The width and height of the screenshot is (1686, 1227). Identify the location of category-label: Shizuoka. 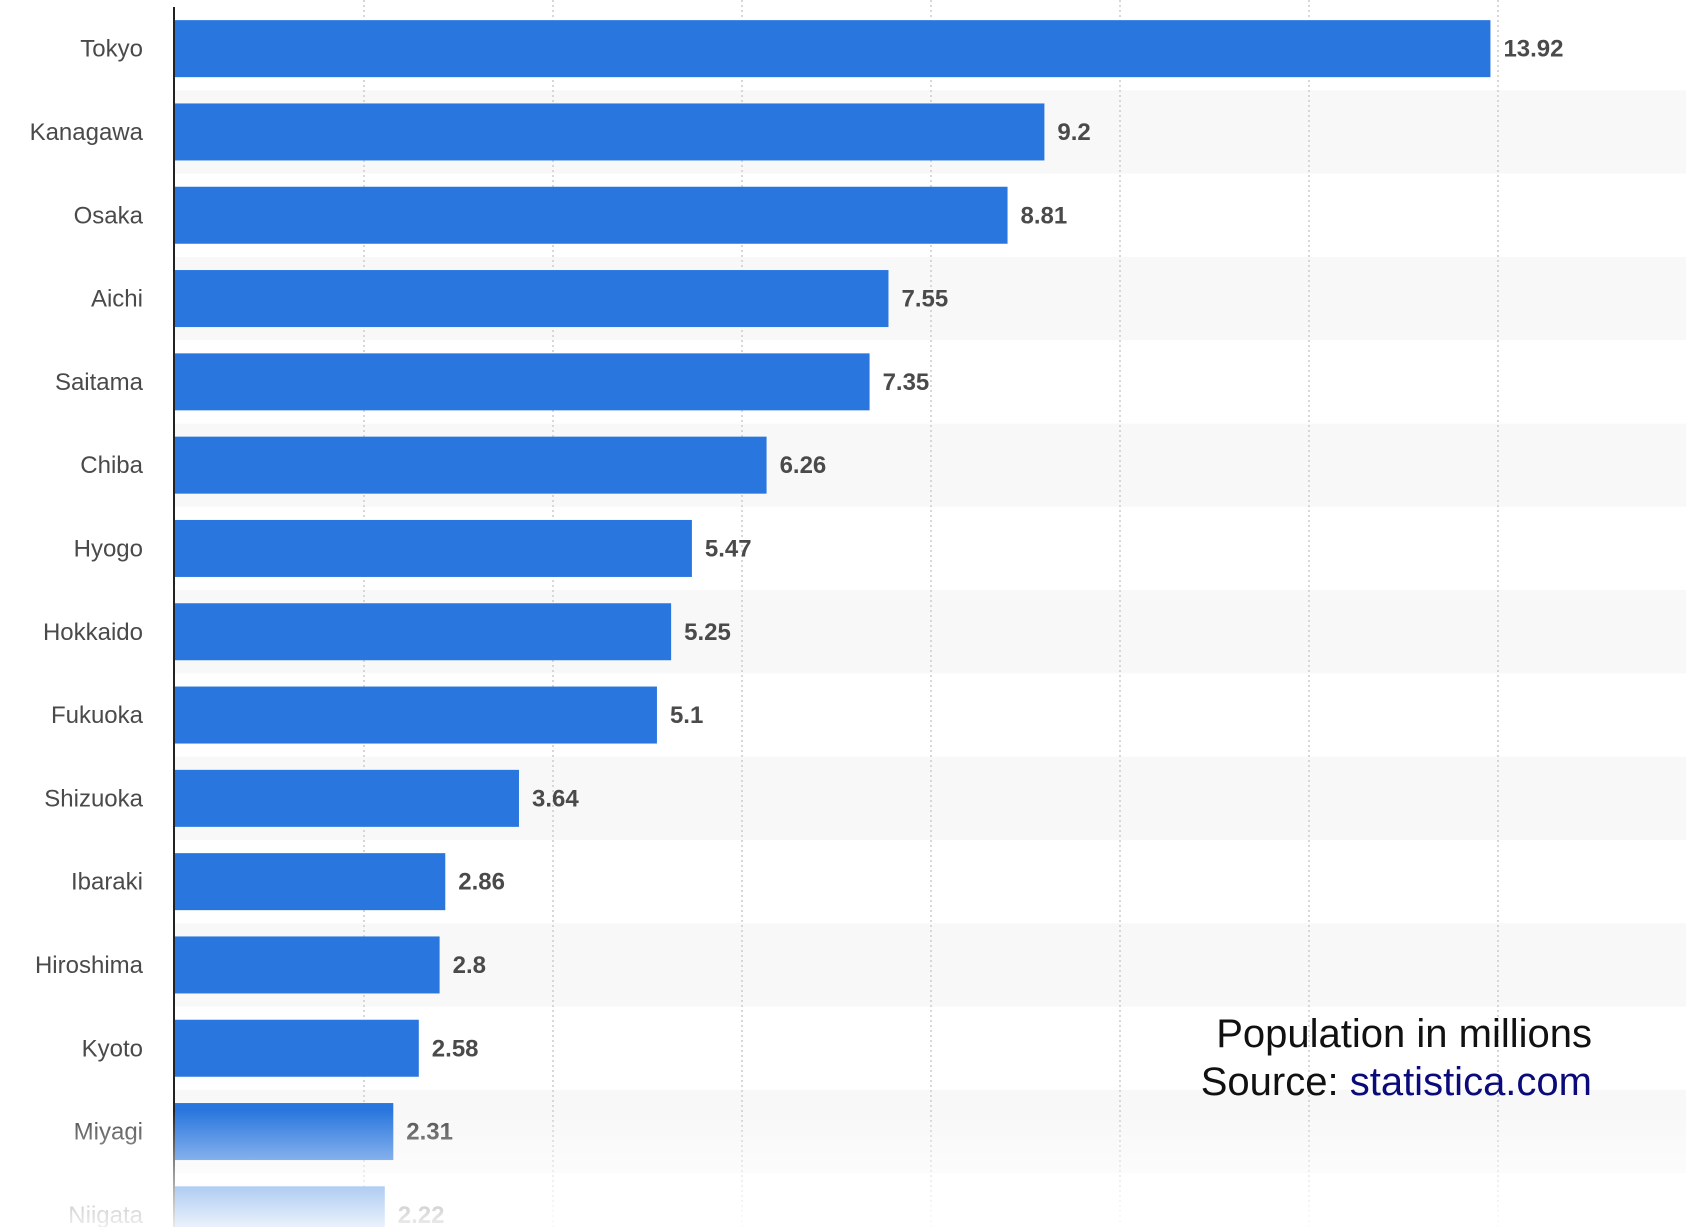
(93, 798).